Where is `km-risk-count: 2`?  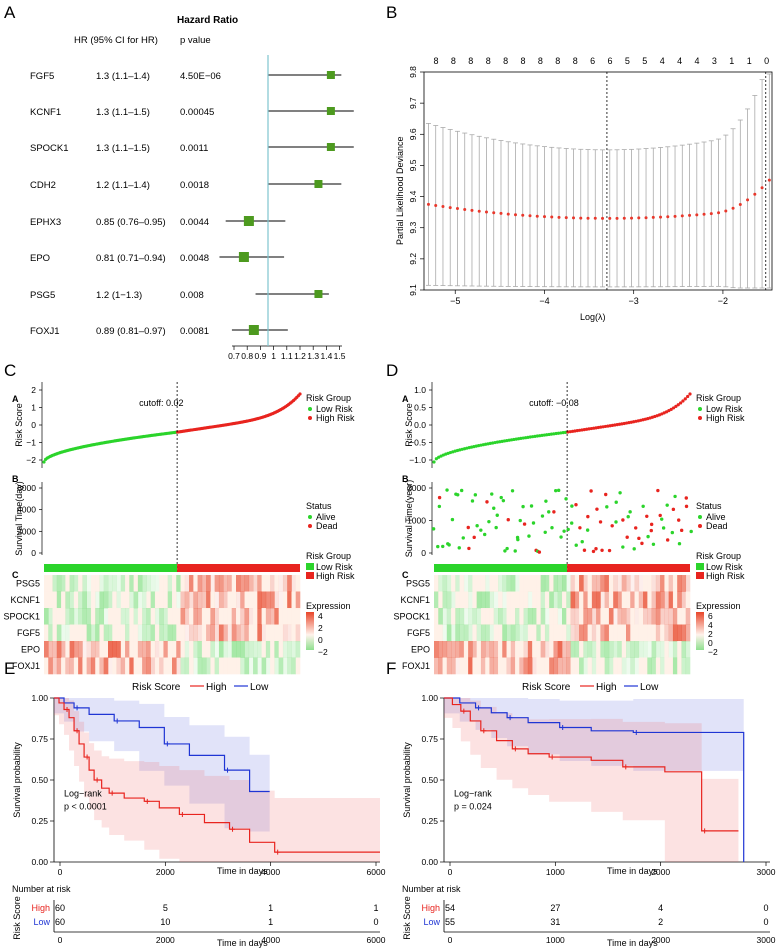
km-risk-count: 2 is located at coordinates (660, 922).